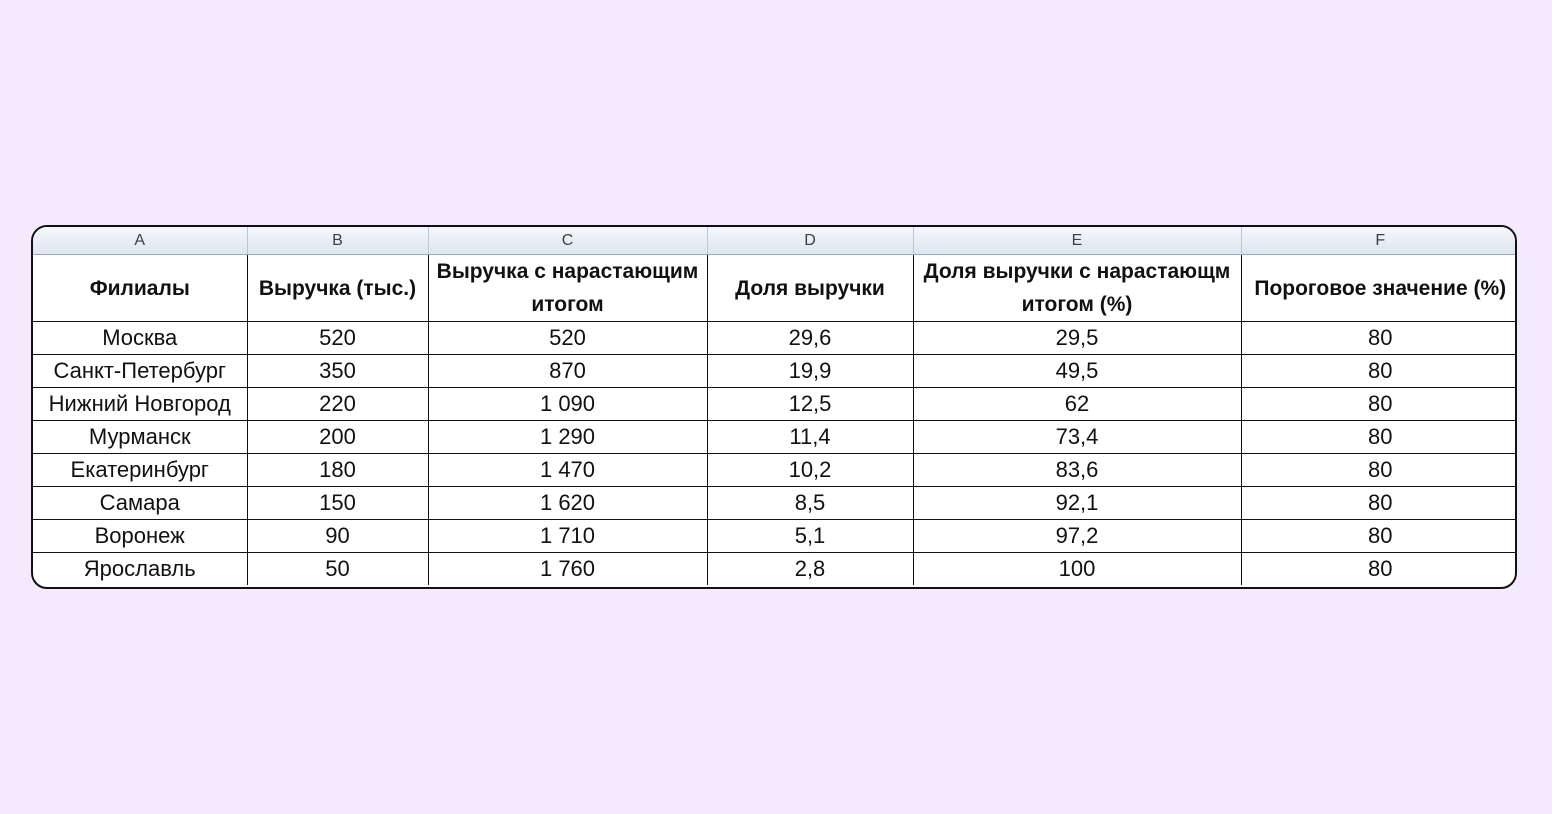 The image size is (1552, 814). I want to click on column-header-f: F, so click(1378, 241).